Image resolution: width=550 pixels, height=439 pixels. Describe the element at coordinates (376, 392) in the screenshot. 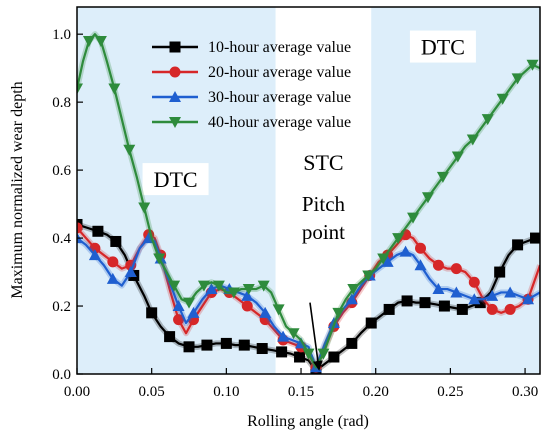

I see `x-tick-label: 0.20` at that location.